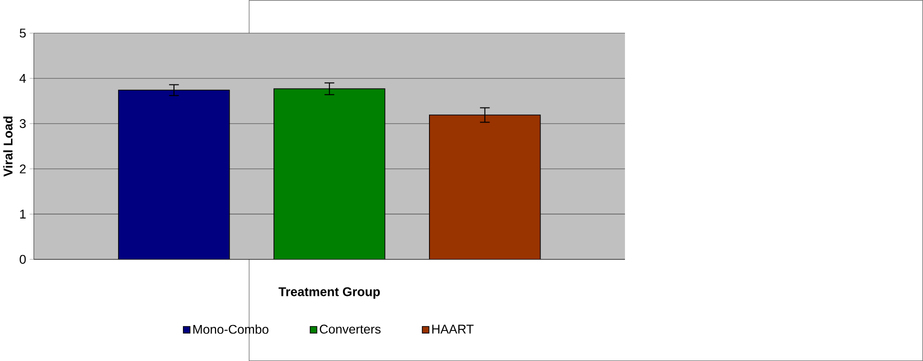 This screenshot has width=923, height=361. I want to click on y-tick-label: 3, so click(23, 123).